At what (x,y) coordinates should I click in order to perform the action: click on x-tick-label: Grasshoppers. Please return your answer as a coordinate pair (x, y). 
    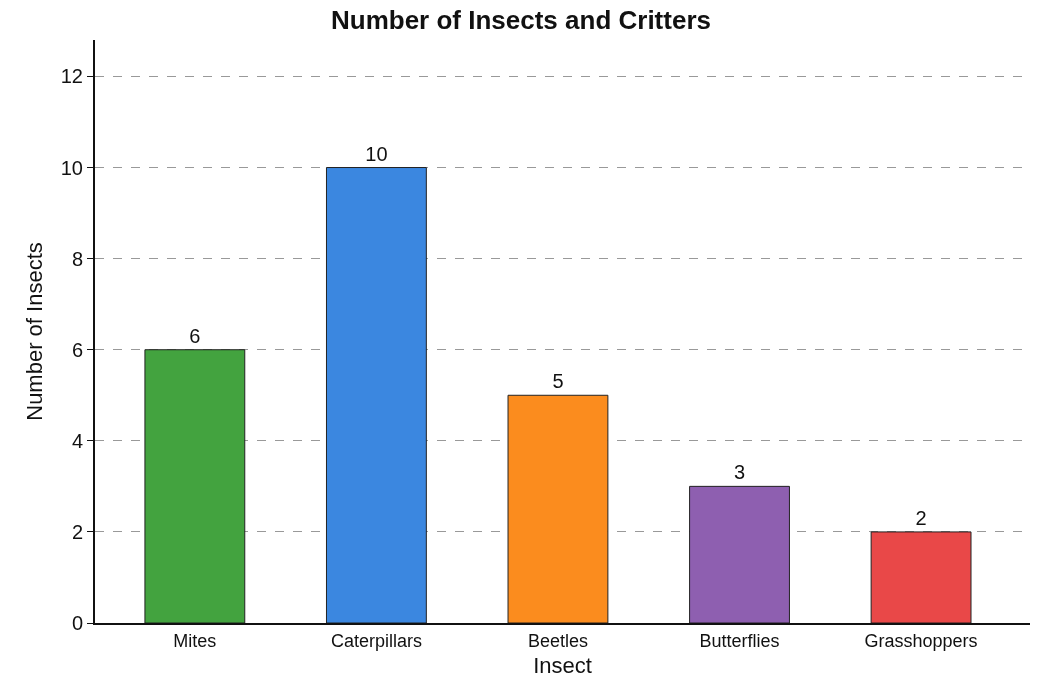
    Looking at the image, I should click on (921, 640).